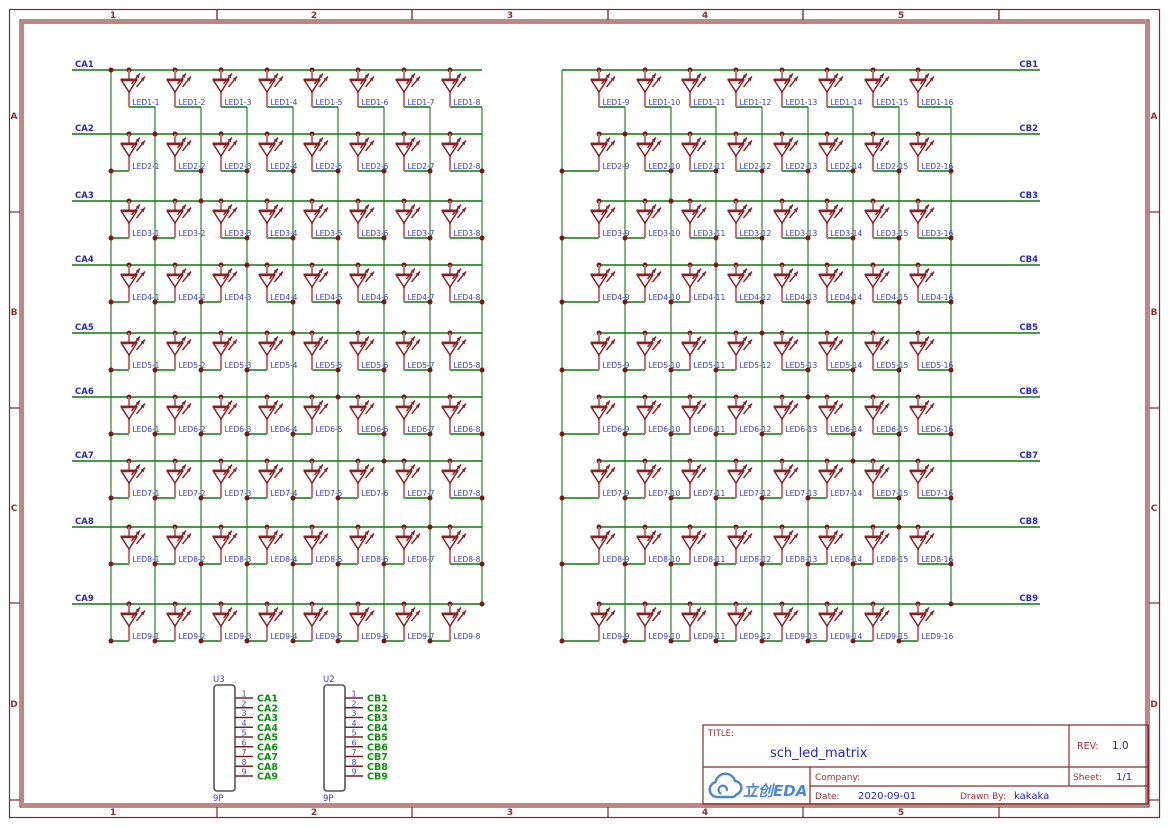  Describe the element at coordinates (369, 152) in the screenshot. I see `led-symbol: LED2-6` at that location.